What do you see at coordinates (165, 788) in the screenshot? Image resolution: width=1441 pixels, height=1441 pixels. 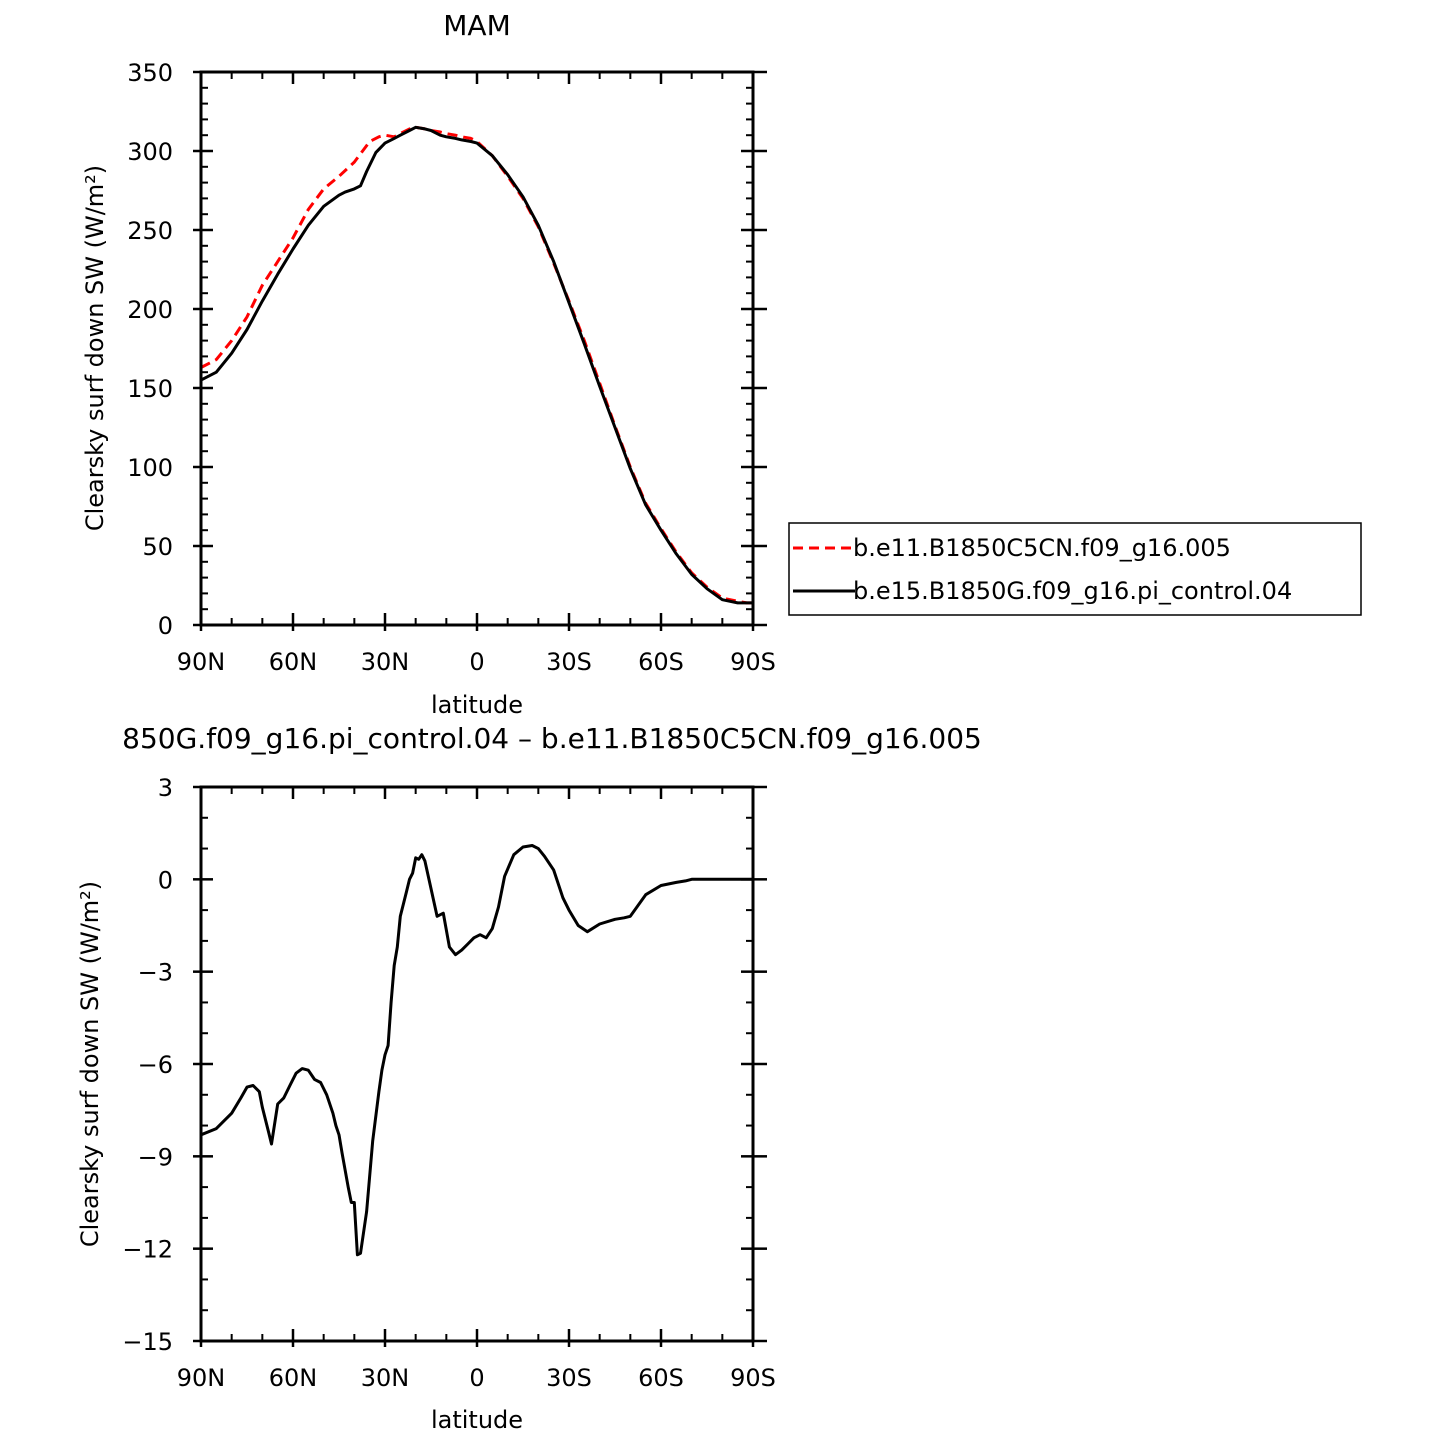 I see `y-tick-label: 3` at bounding box center [165, 788].